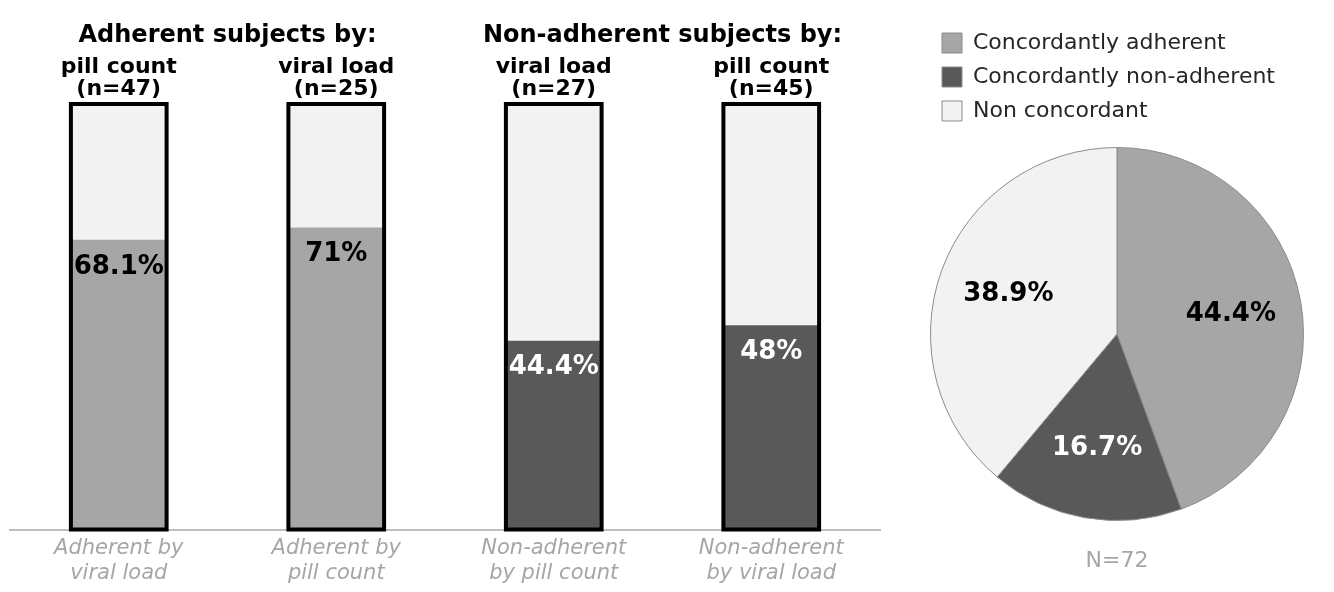 Image resolution: width=1334 pixels, height=592 pixels. What do you see at coordinates (1097, 445) in the screenshot?
I see `data-label: 16.7%` at bounding box center [1097, 445].